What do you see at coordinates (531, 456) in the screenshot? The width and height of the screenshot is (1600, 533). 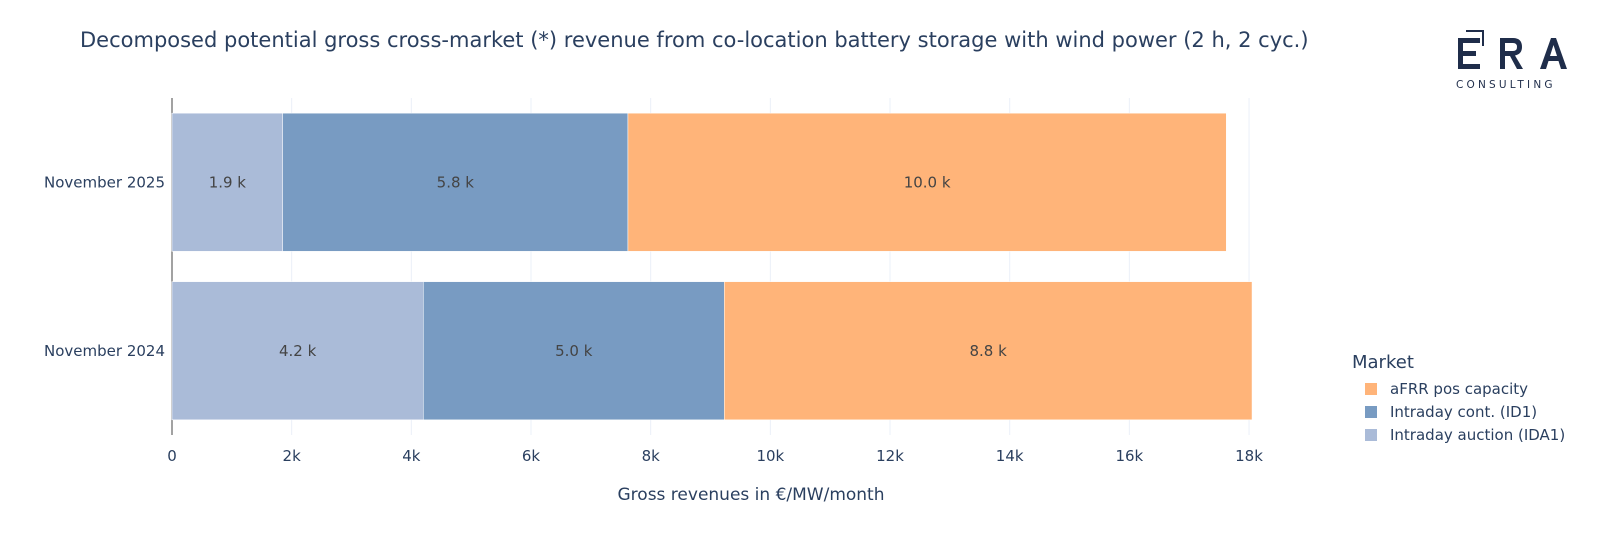 I see `x-tick-label: 6k` at bounding box center [531, 456].